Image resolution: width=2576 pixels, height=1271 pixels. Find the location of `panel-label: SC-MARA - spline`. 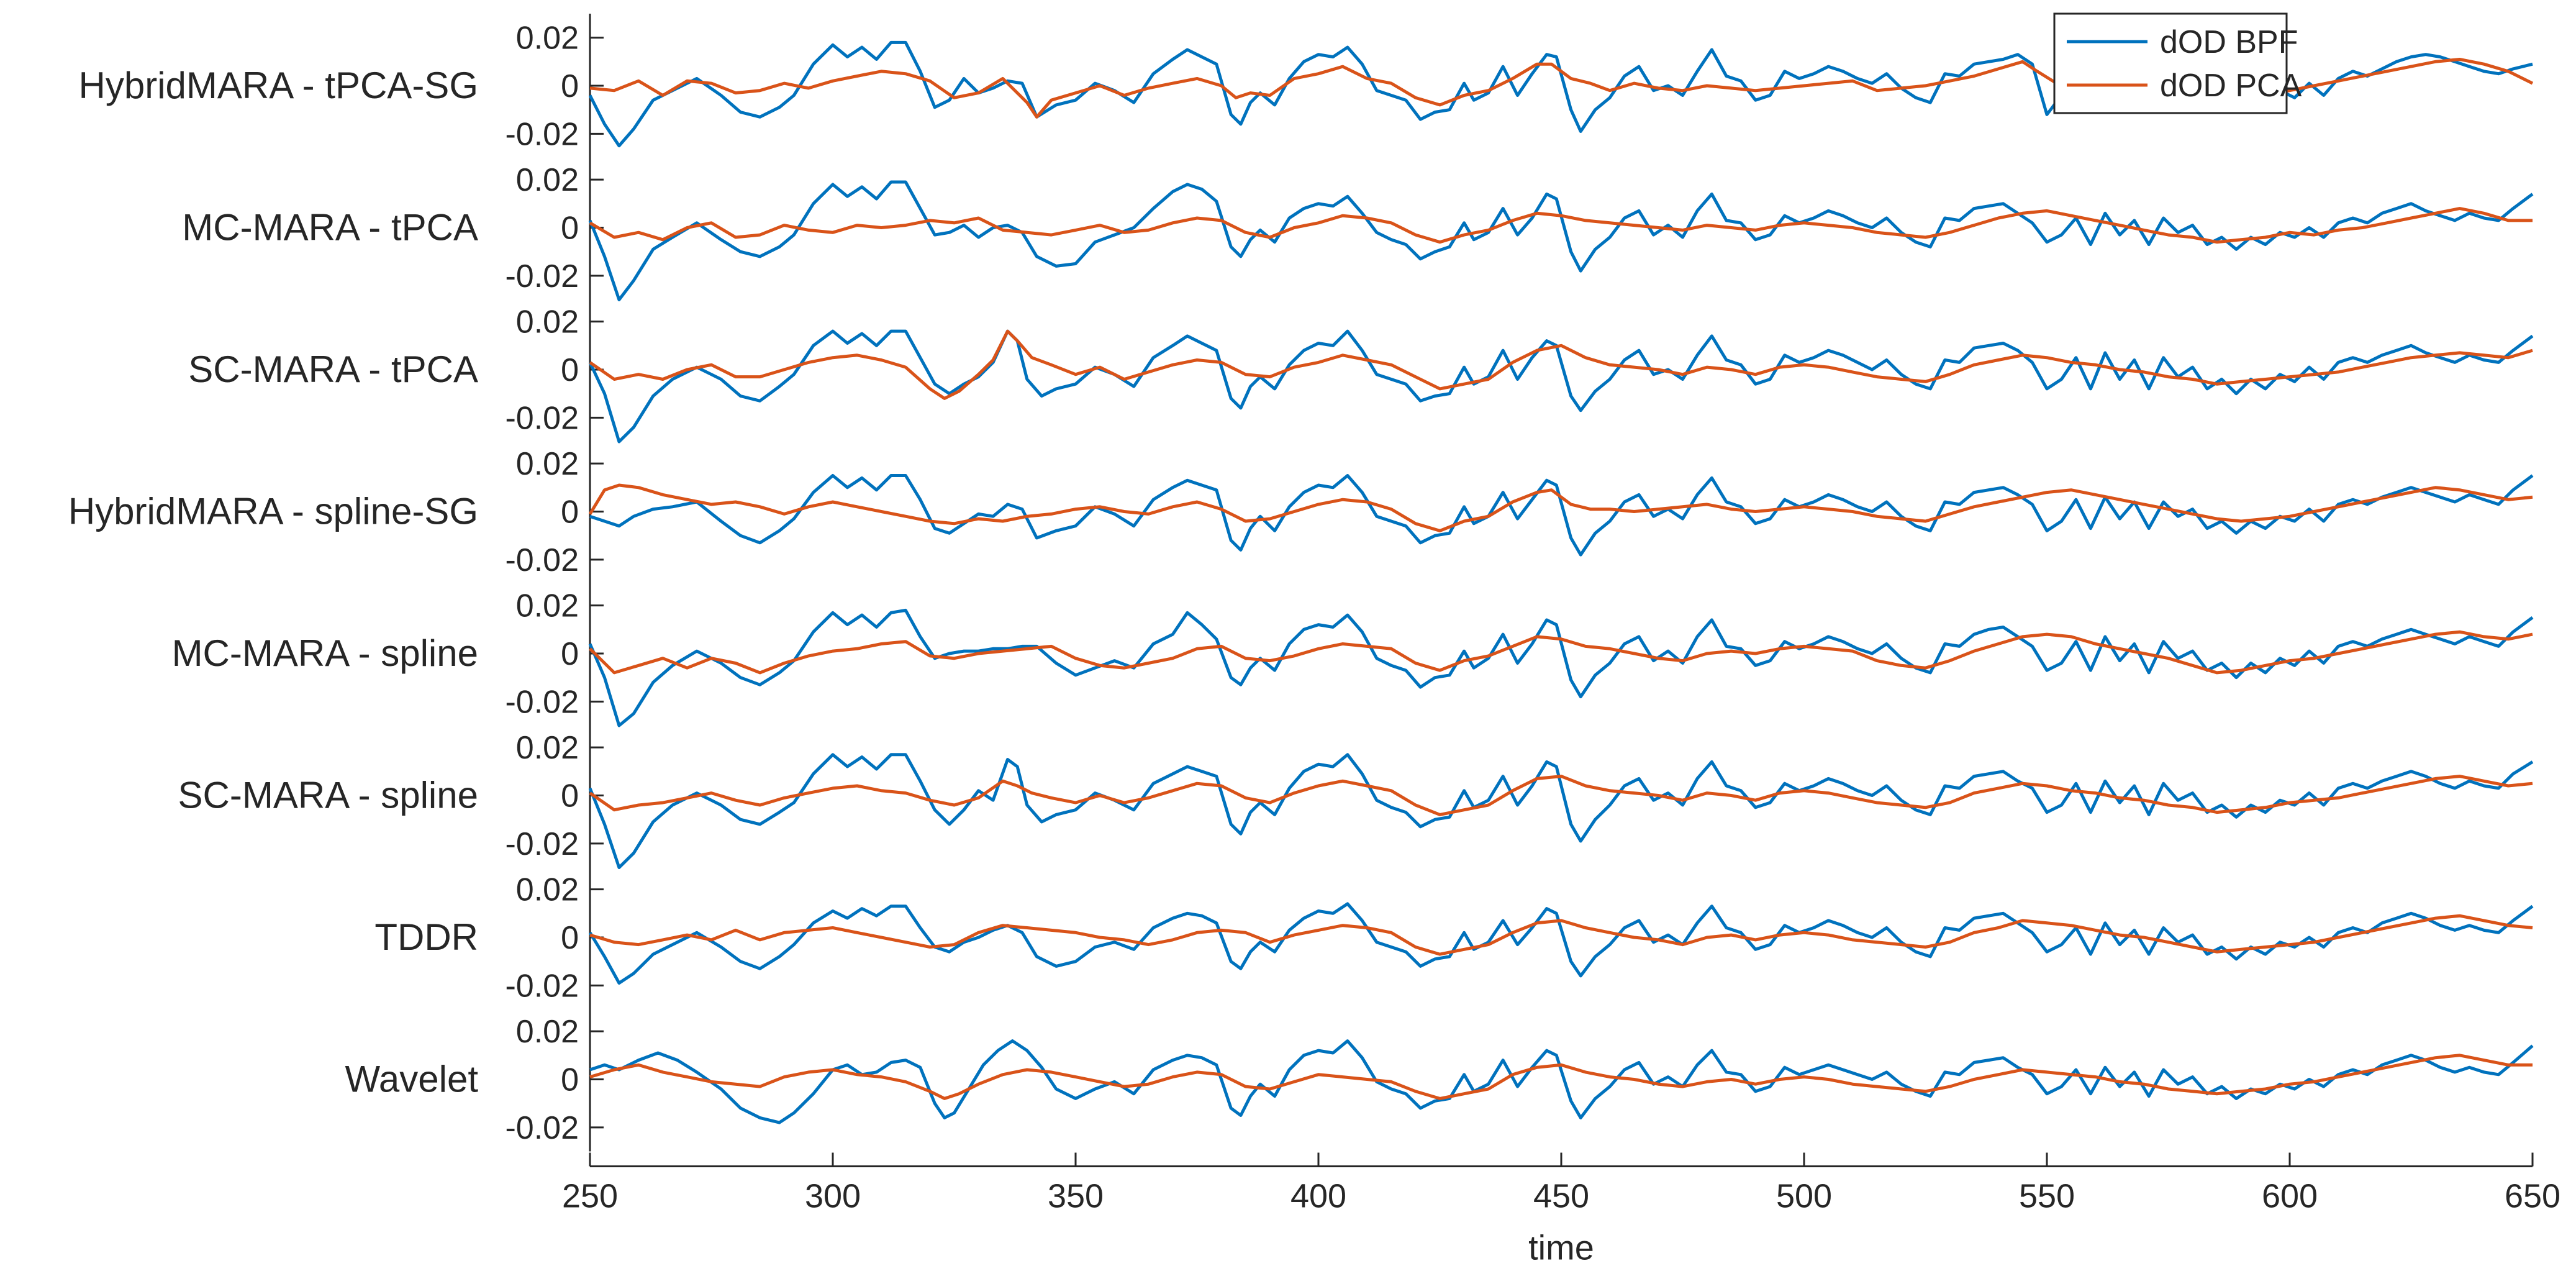

panel-label: SC-MARA - spline is located at coordinates (328, 796).